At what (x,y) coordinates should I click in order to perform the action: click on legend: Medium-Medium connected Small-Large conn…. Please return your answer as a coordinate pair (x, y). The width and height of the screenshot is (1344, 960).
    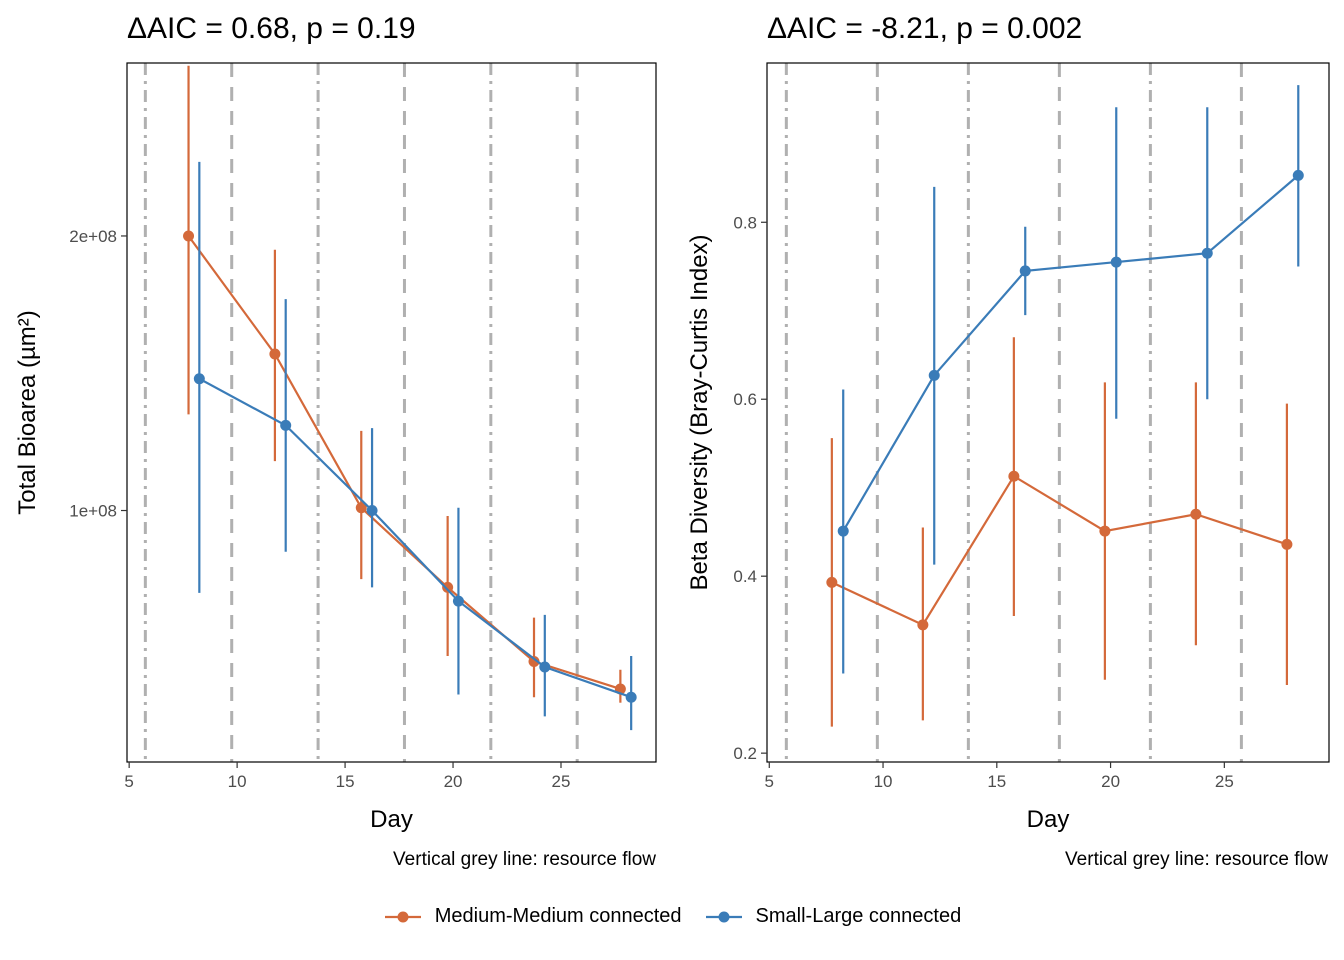
    Looking at the image, I should click on (672, 916).